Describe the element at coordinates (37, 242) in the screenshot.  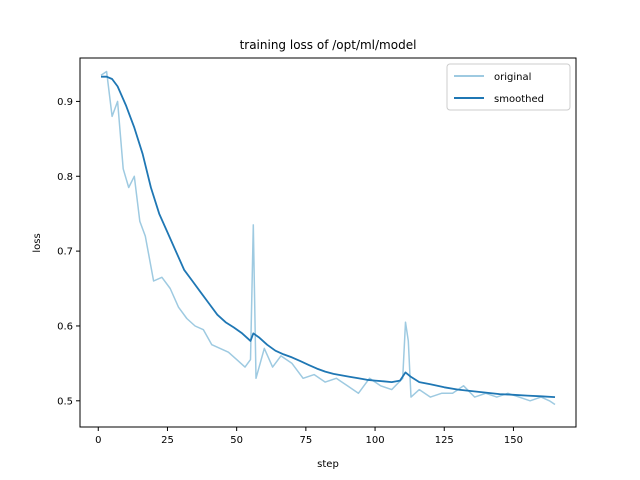
I see `y-axis-label: loss` at that location.